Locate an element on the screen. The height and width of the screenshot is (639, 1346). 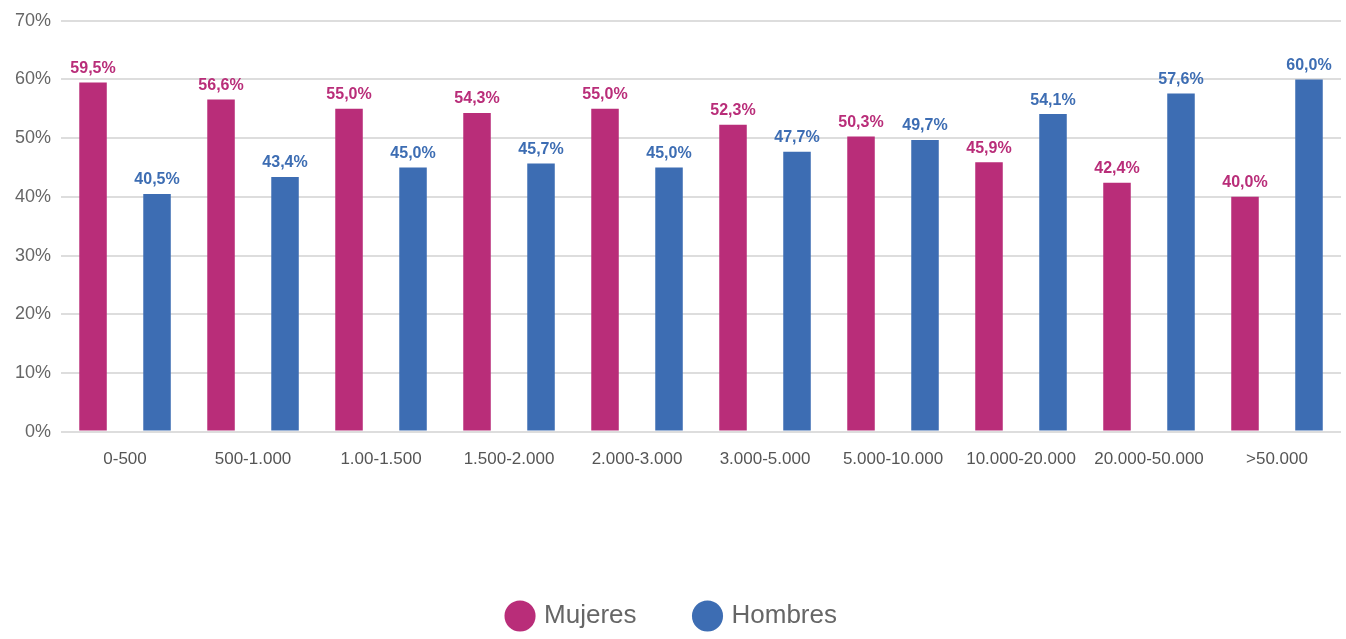
x-tick-label: 2.000-3.000 is located at coordinates (637, 459).